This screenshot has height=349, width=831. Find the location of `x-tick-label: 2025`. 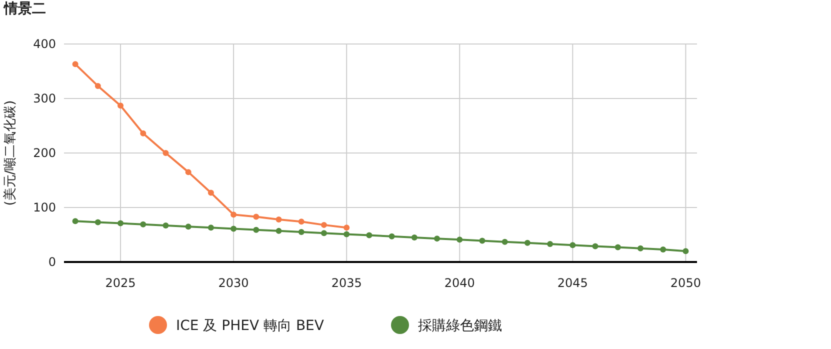

x-tick-label: 2025 is located at coordinates (120, 283).